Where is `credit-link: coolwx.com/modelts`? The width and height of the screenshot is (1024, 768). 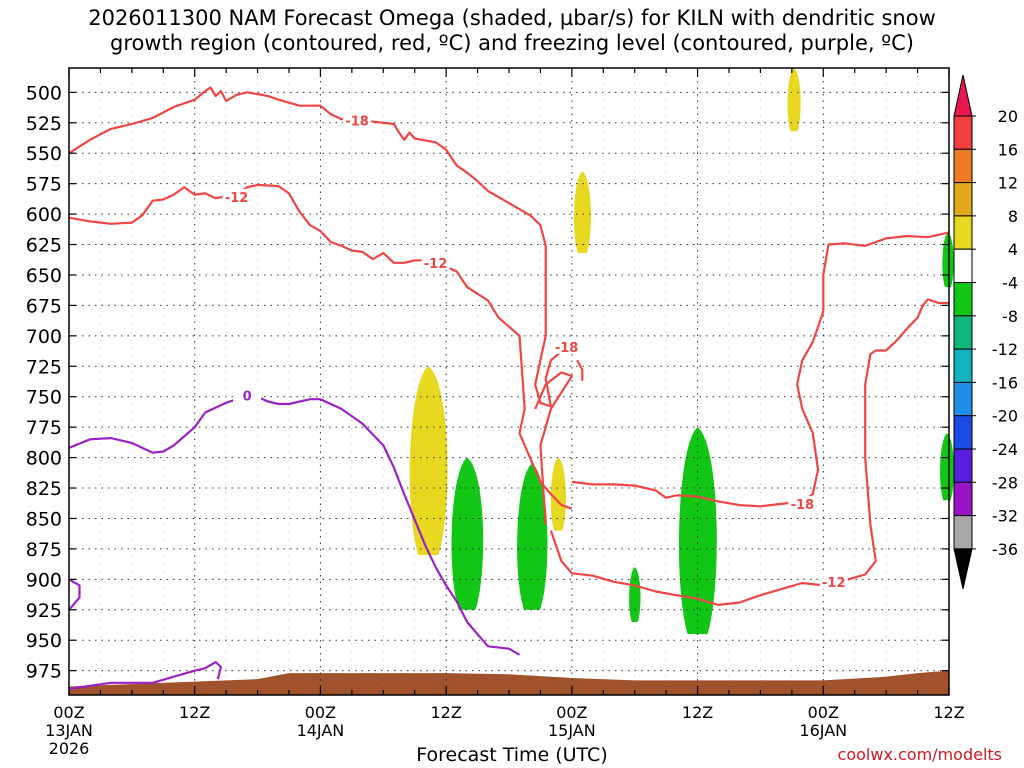
credit-link: coolwx.com/modelts is located at coordinates (919, 754).